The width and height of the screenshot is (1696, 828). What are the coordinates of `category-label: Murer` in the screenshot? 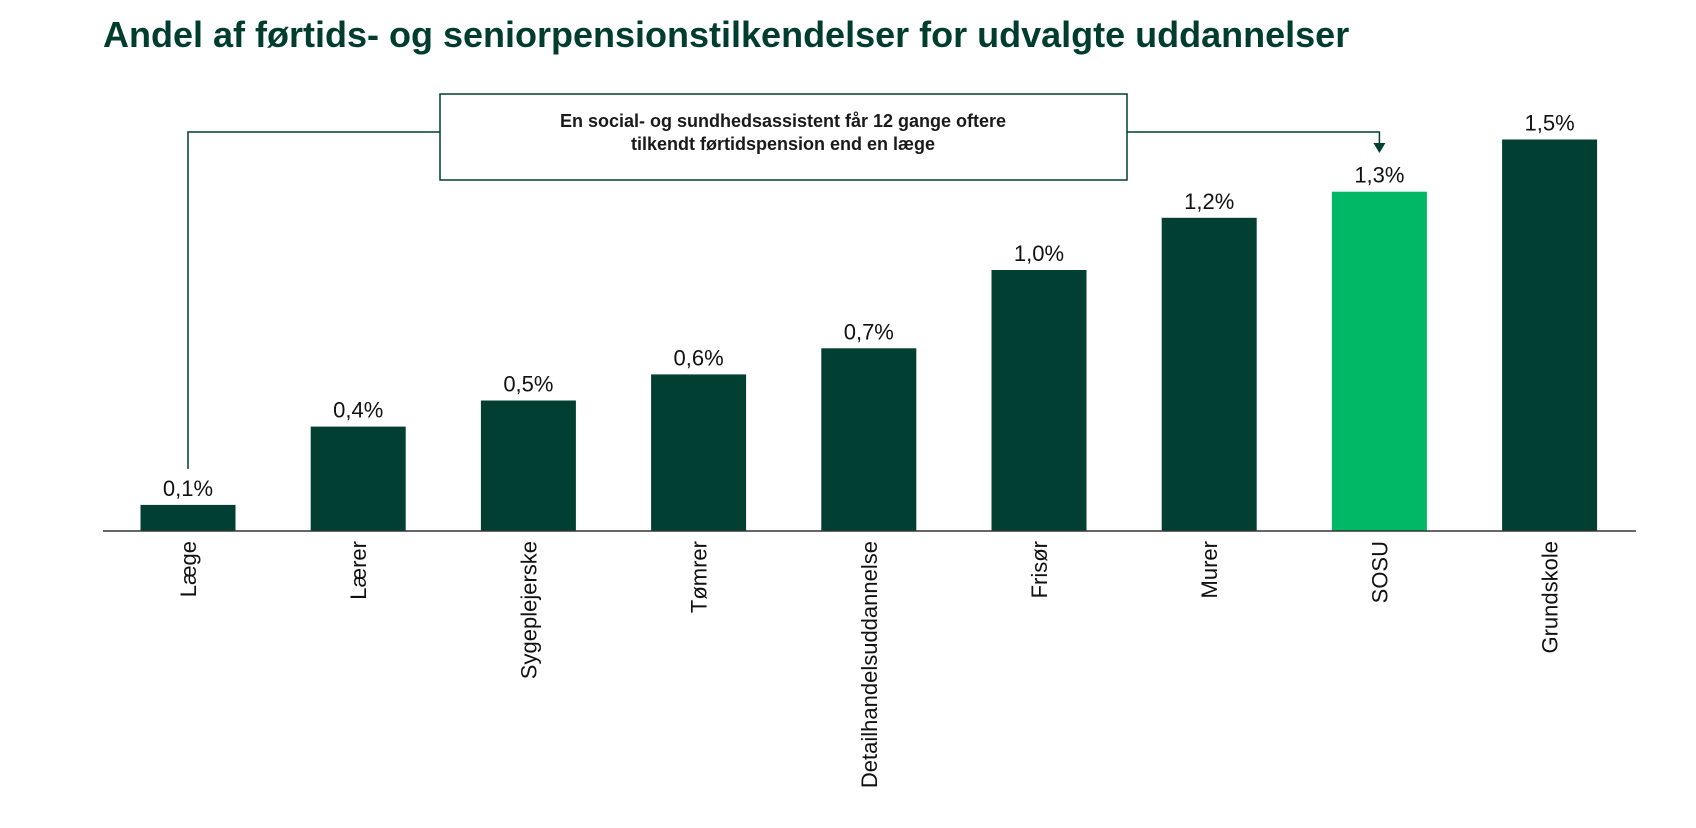 It's located at (1209, 569).